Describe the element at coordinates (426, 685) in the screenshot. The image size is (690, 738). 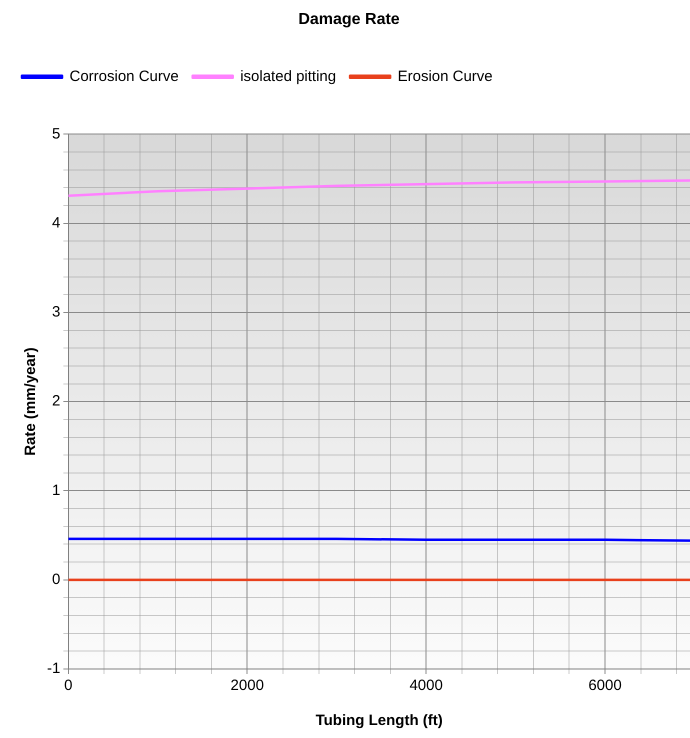
I see `x-tick-label: 4000` at that location.